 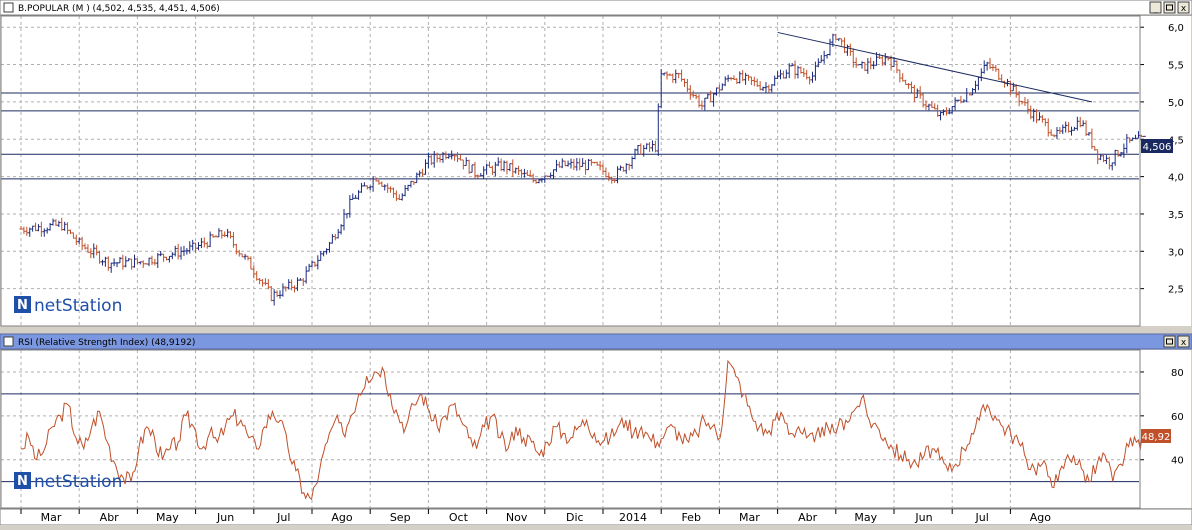 I want to click on rsi-close-button, so click(x=1183, y=341).